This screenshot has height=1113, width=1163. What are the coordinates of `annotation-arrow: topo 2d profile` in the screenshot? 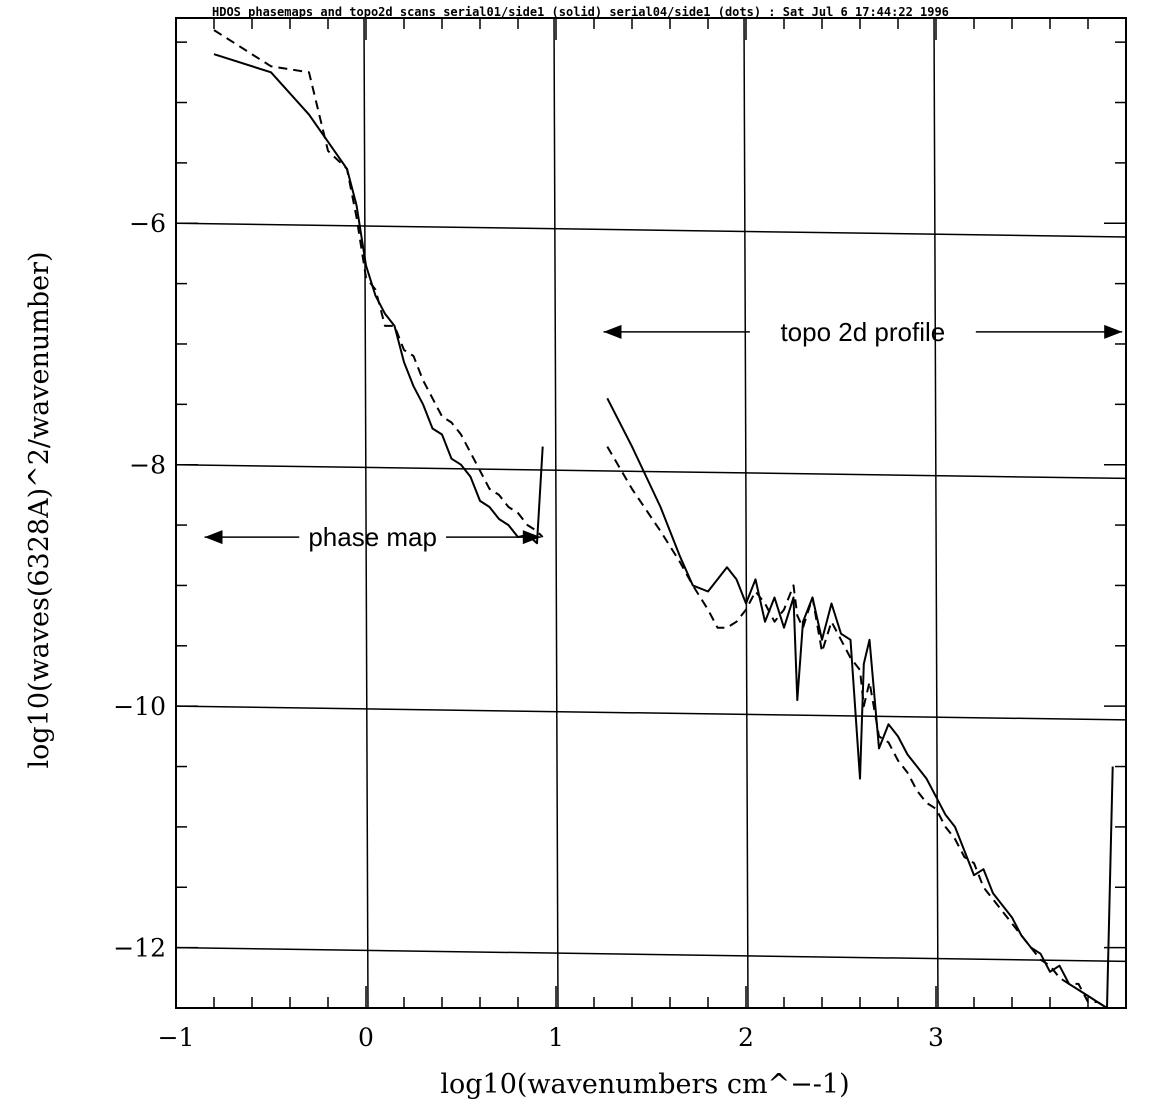 It's located at (863, 332).